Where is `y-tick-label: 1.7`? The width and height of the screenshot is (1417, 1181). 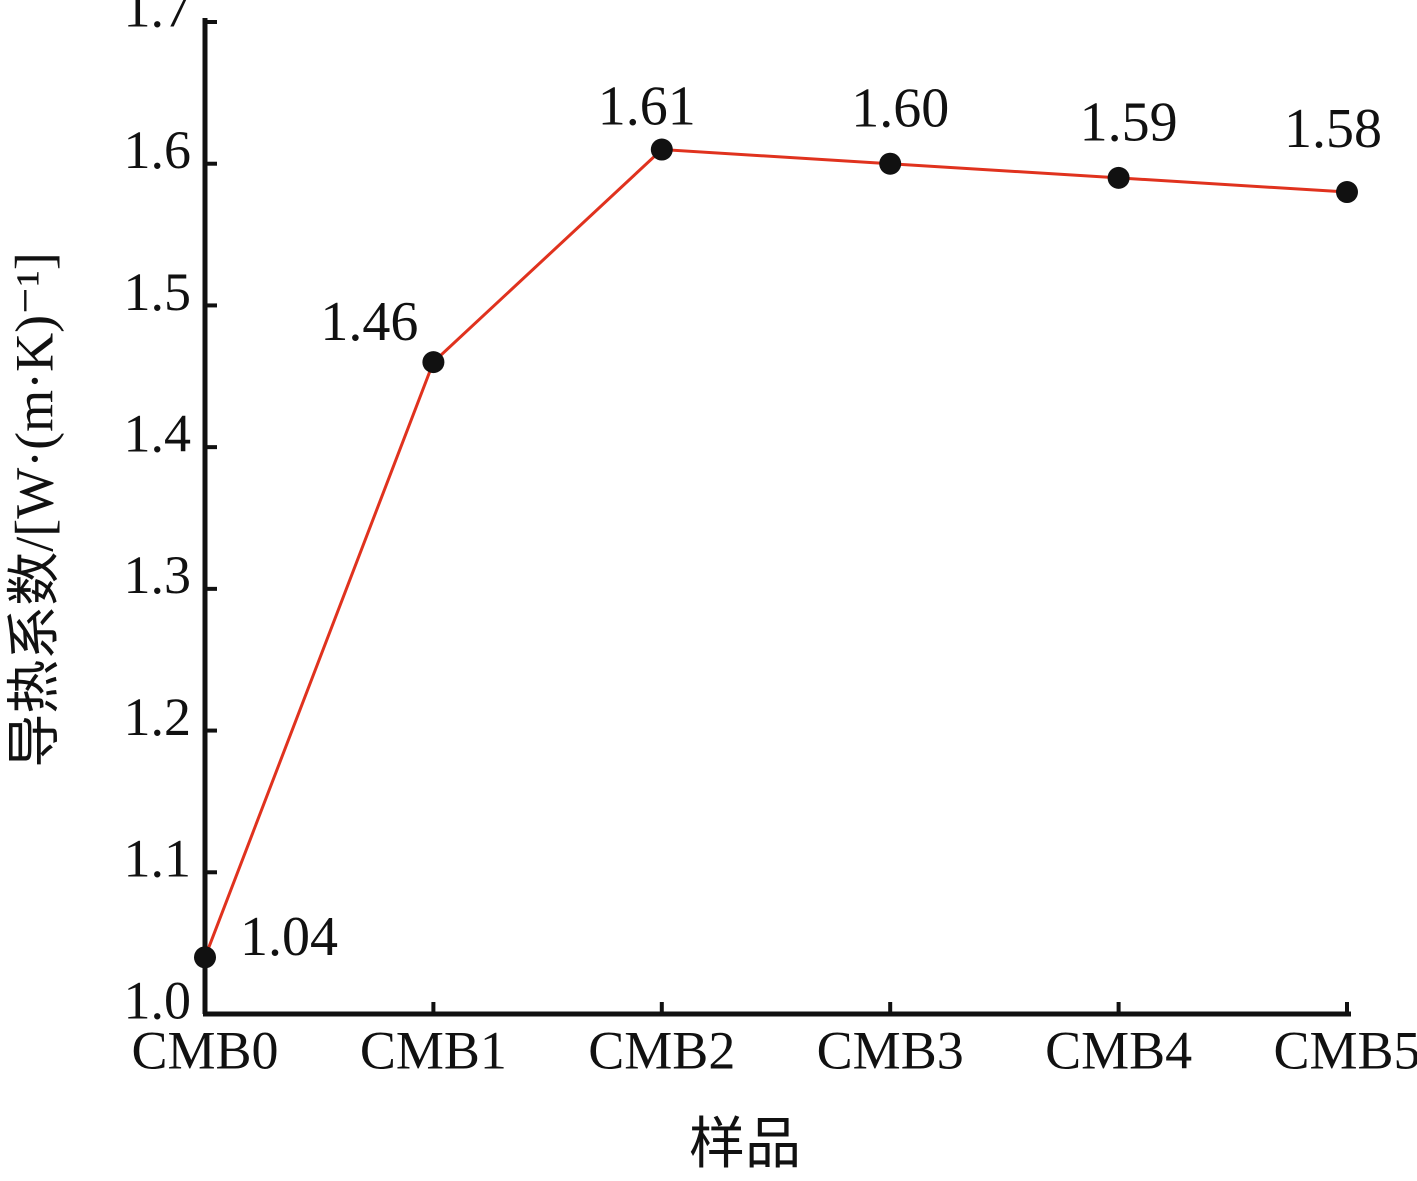
y-tick-label: 1.7 is located at coordinates (158, 19).